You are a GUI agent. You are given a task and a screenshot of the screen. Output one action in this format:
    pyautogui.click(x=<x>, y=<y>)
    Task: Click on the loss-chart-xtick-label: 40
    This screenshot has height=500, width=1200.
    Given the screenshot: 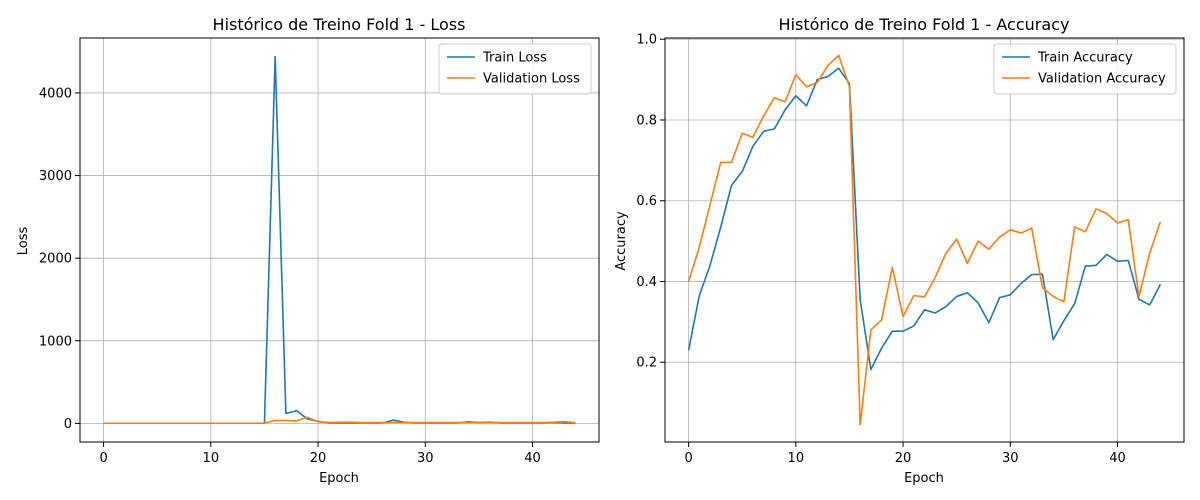 What is the action you would take?
    pyautogui.click(x=532, y=458)
    